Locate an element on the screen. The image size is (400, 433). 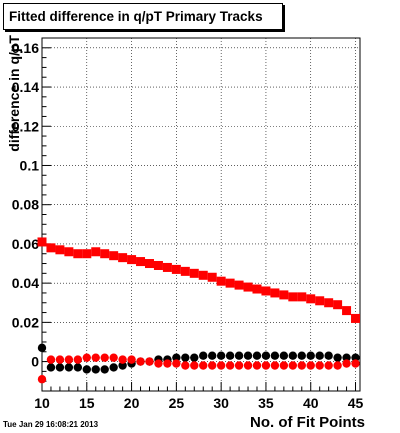
x-tick-label: 40 is located at coordinates (311, 403).